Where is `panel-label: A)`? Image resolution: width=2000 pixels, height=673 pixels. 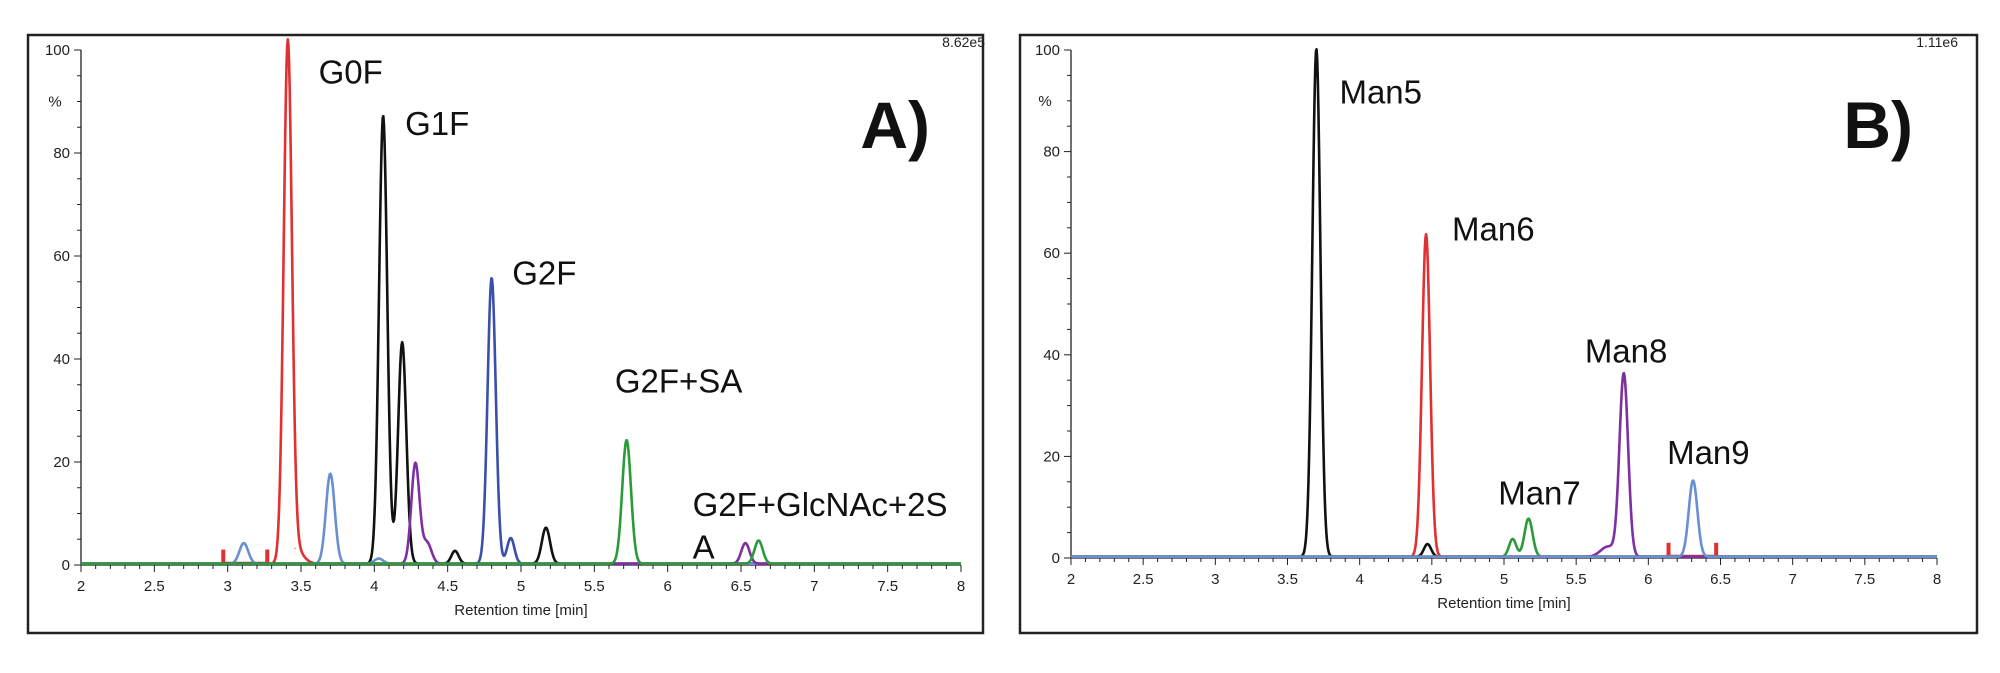
panel-label: A) is located at coordinates (895, 125).